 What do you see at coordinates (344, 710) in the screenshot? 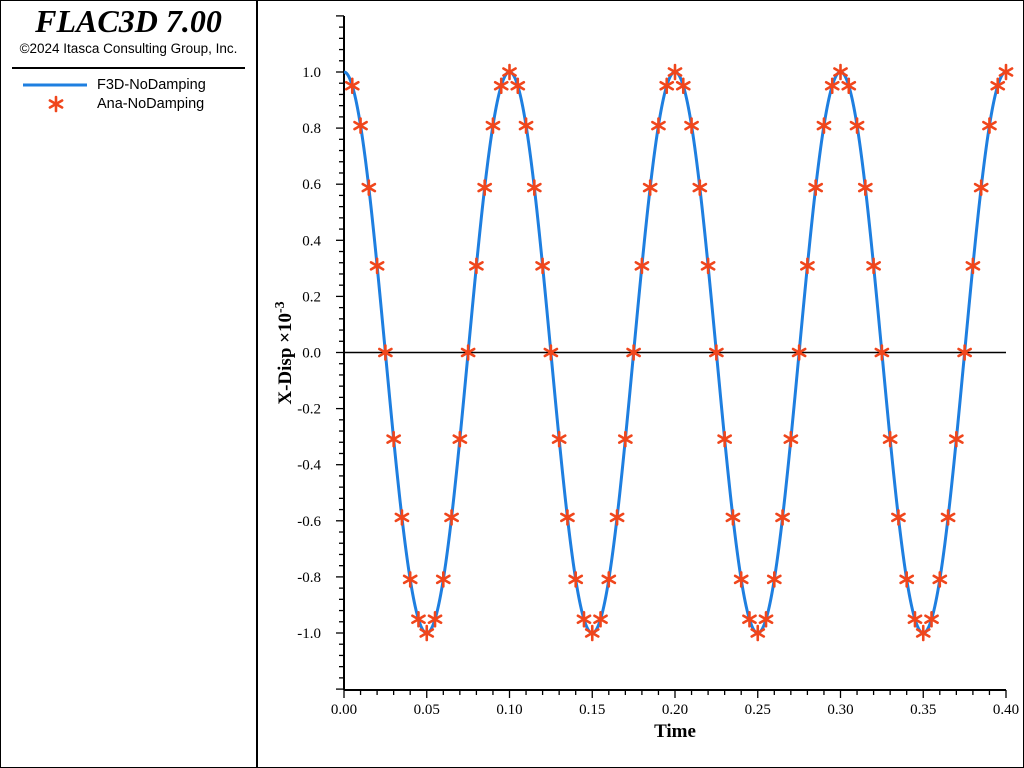
I see `x-tick-label: 0.00` at bounding box center [344, 710].